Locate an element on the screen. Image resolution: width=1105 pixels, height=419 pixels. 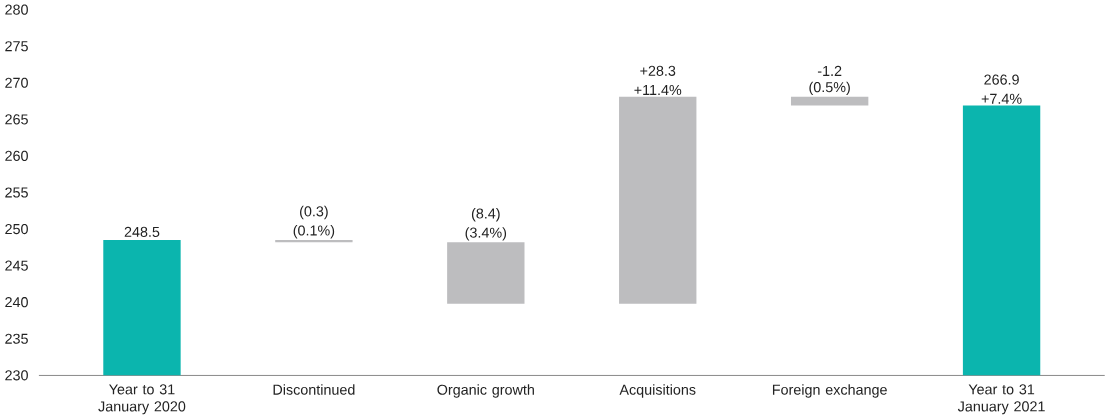
data-label: 248.5 is located at coordinates (142, 232).